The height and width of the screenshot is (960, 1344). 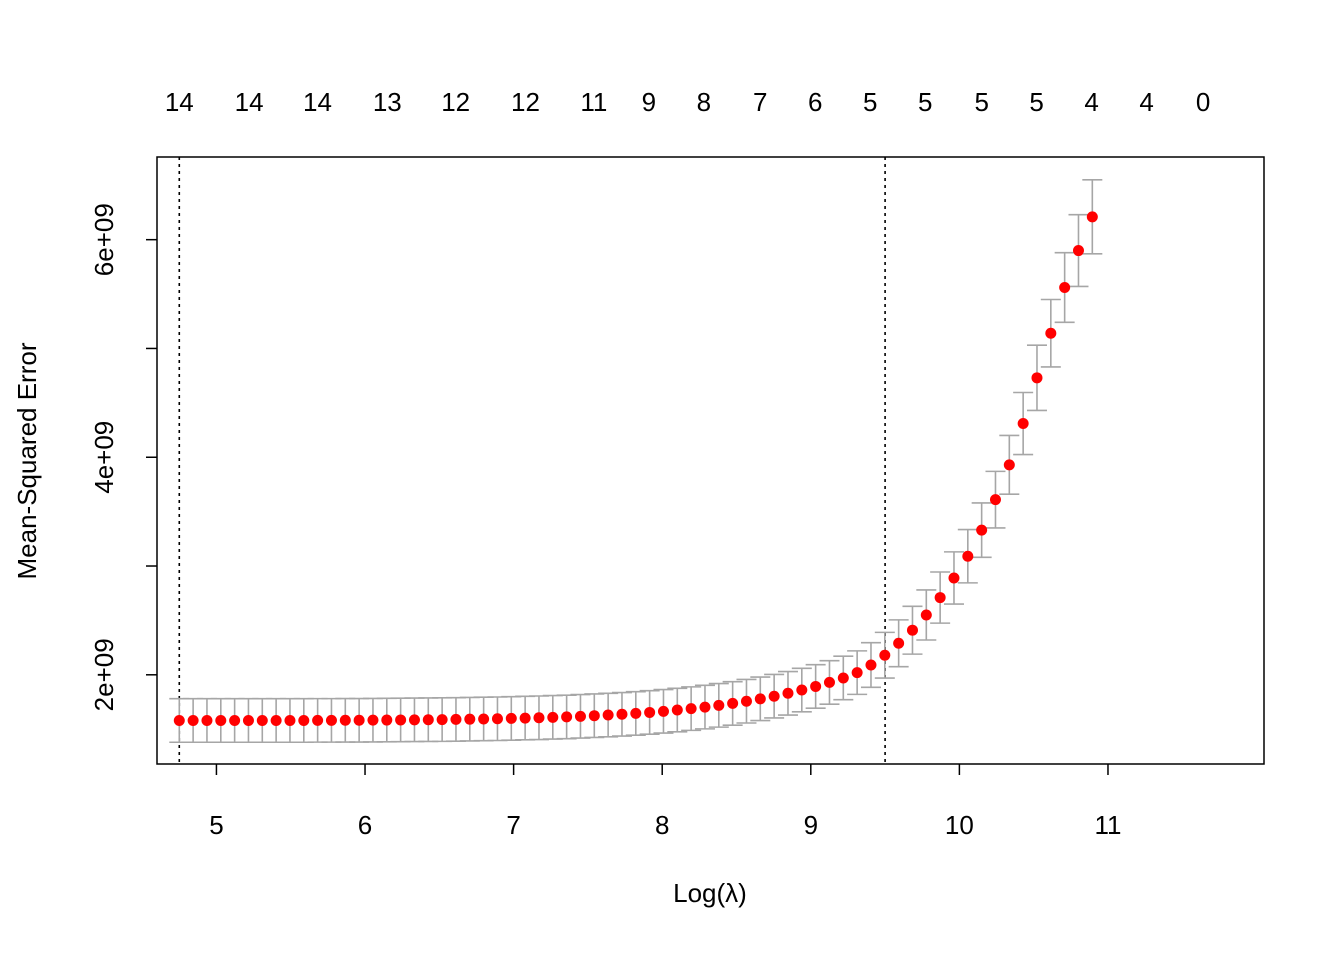 I want to click on y-axis-label: Mean-Squared Error, so click(x=27, y=460).